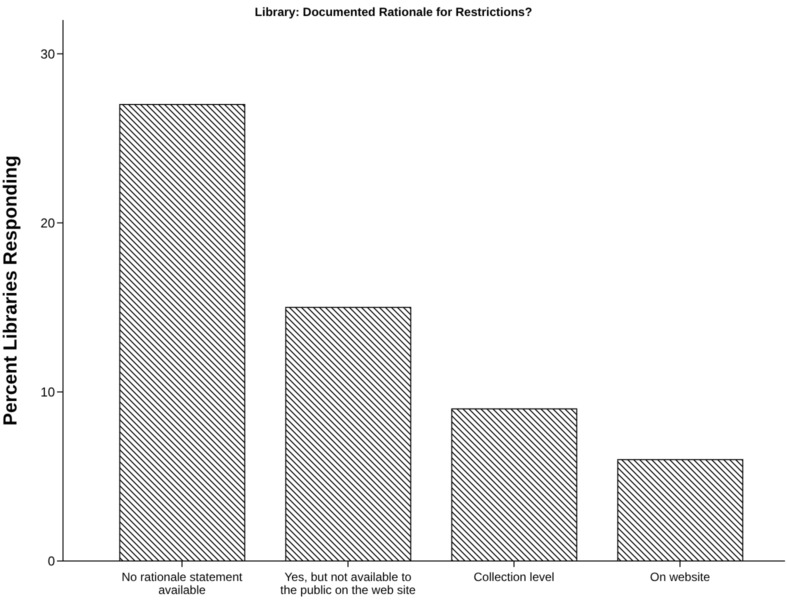 This screenshot has height=600, width=787. Describe the element at coordinates (51, 561) in the screenshot. I see `y-tick-label: 0` at that location.